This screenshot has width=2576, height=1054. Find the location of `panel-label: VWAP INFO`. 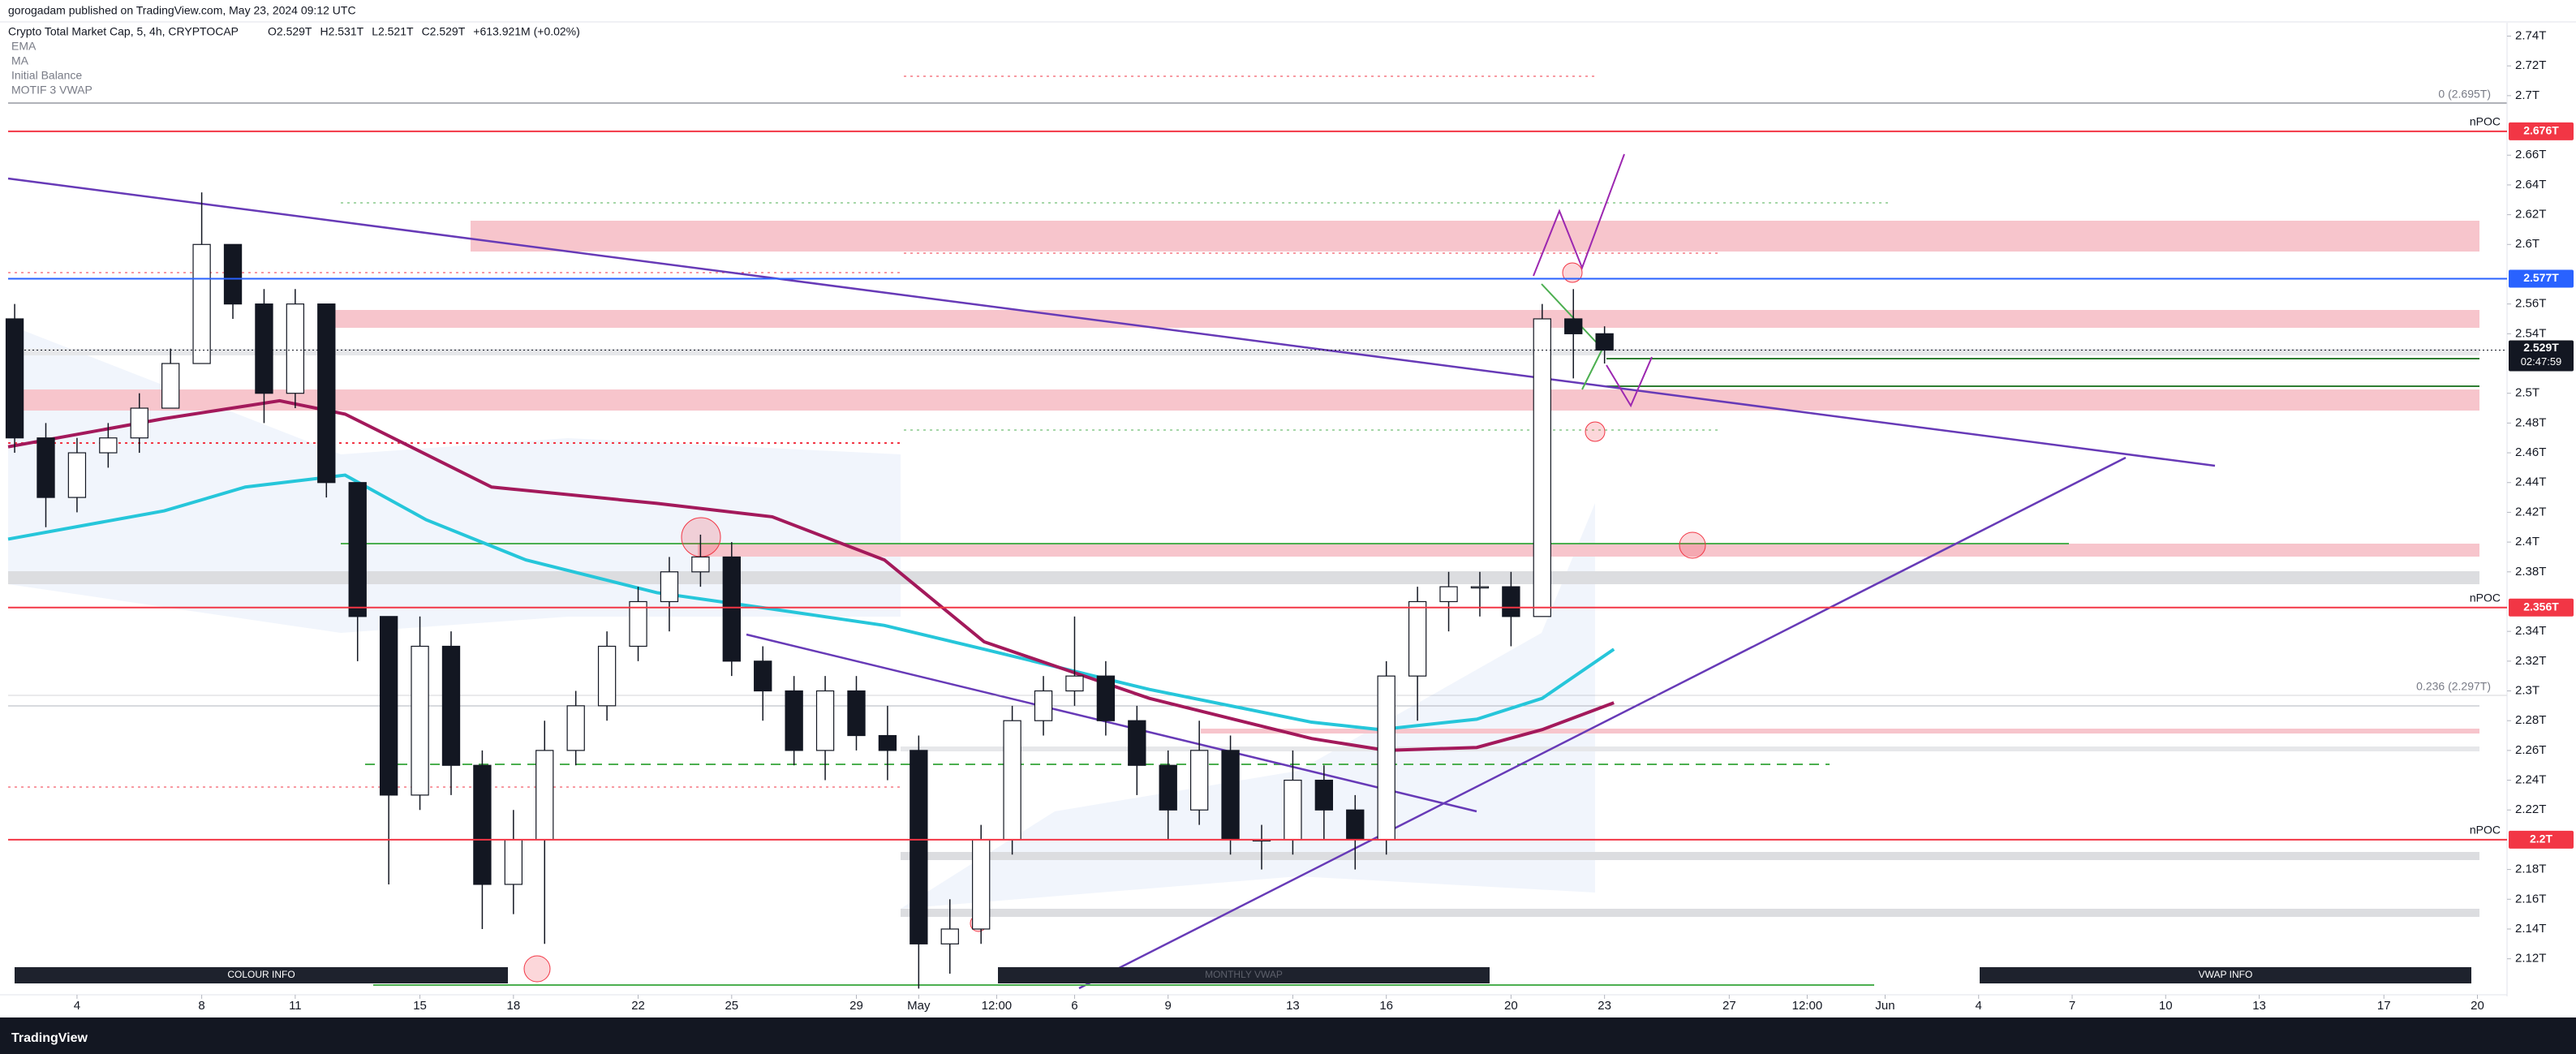

panel-label: VWAP INFO is located at coordinates (2226, 974).